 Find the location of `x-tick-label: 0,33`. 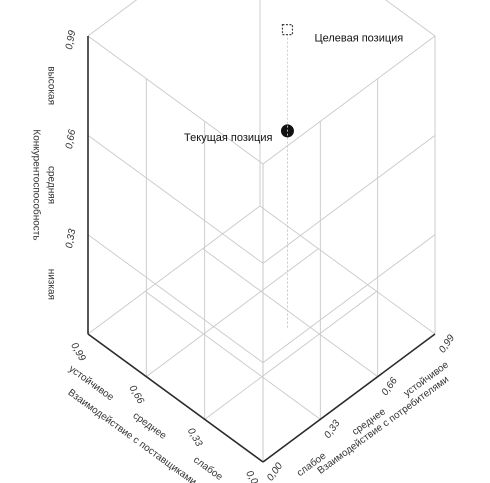

x-tick-label: 0,33 is located at coordinates (332, 429).